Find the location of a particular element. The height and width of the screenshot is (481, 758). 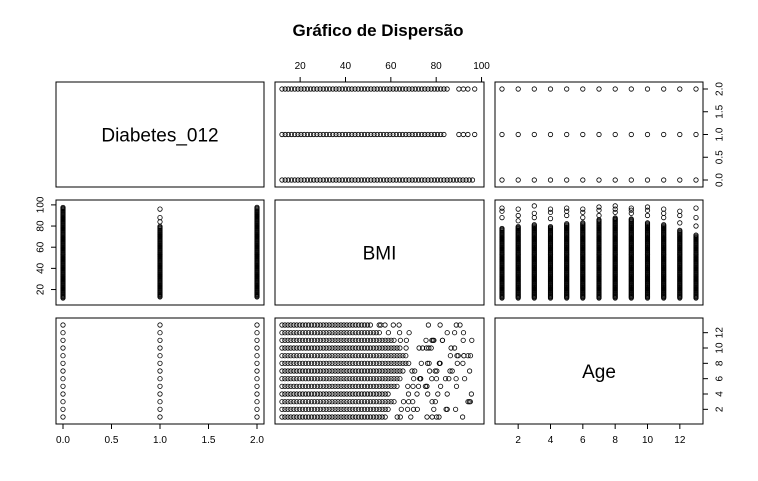

right-tick-label-age: 6 is located at coordinates (720, 378).